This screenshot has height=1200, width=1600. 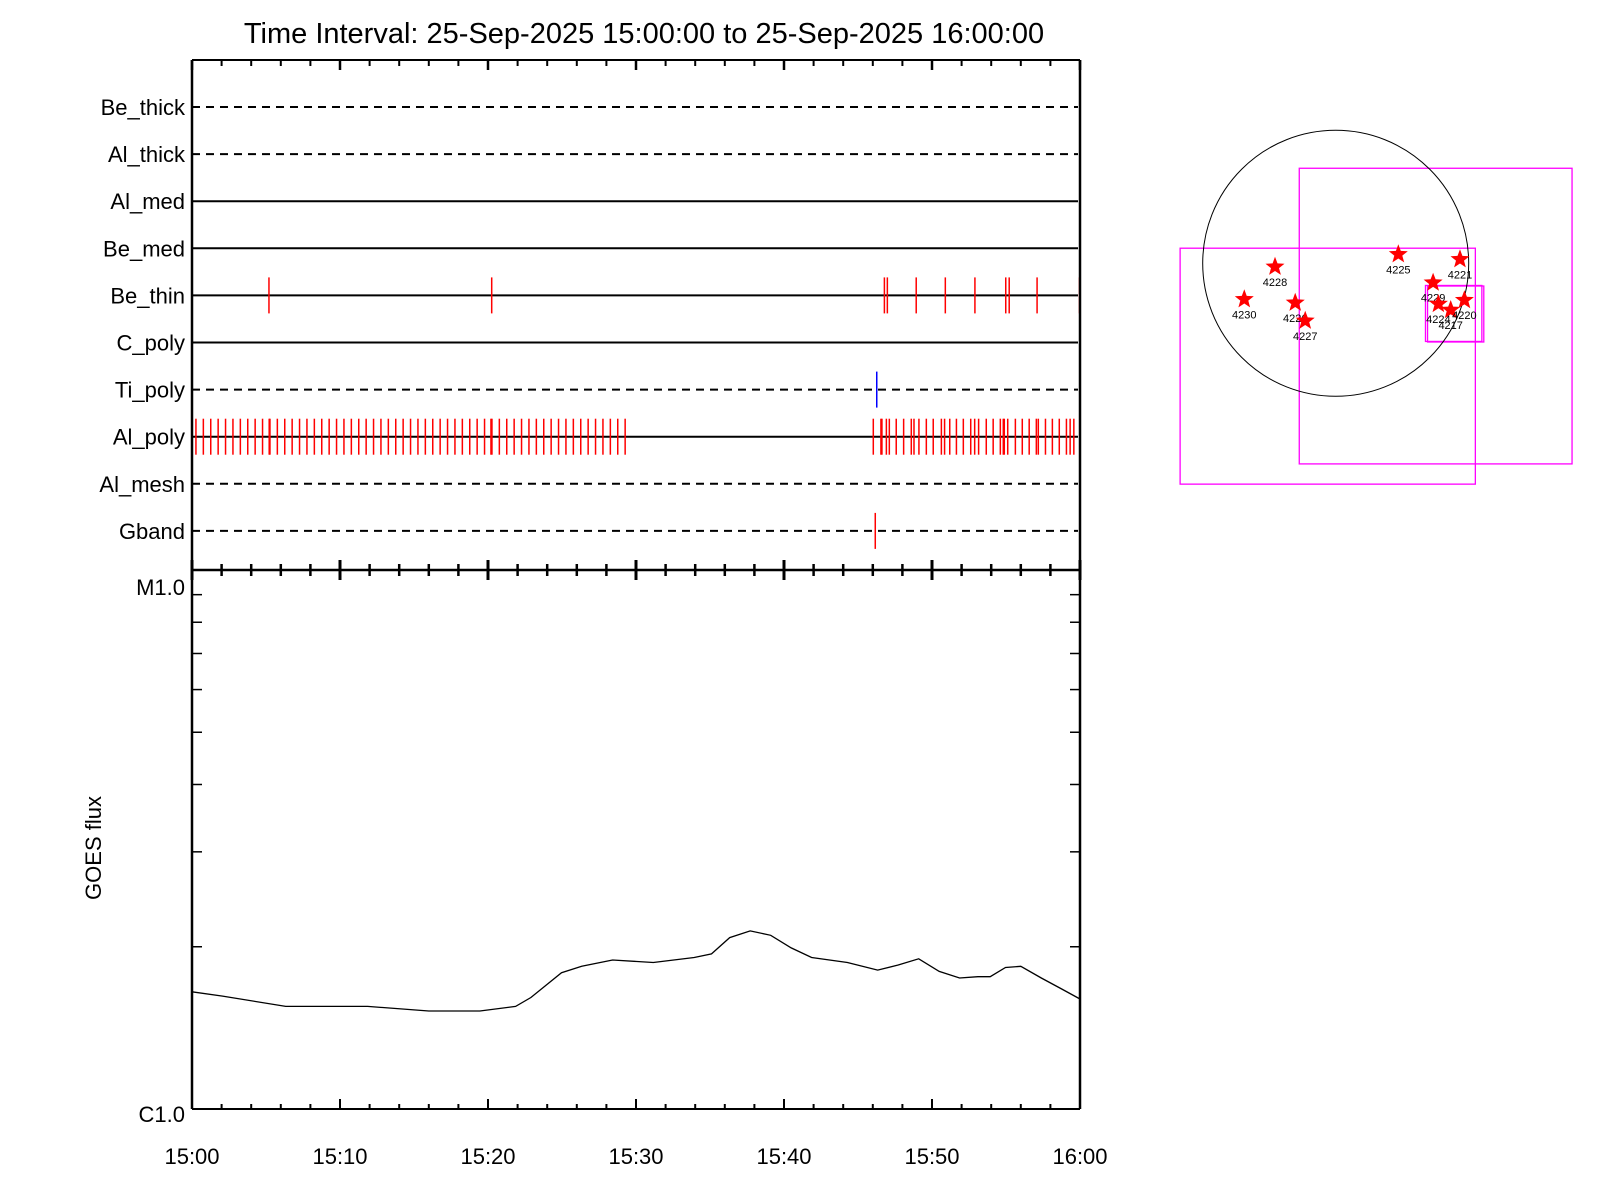 What do you see at coordinates (588, 484) in the screenshot?
I see `row-al_mesh: Al_mesh` at bounding box center [588, 484].